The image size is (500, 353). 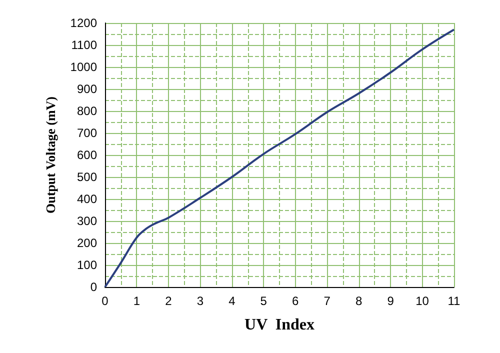 I want to click on x-tick-label: 6, so click(x=296, y=301).